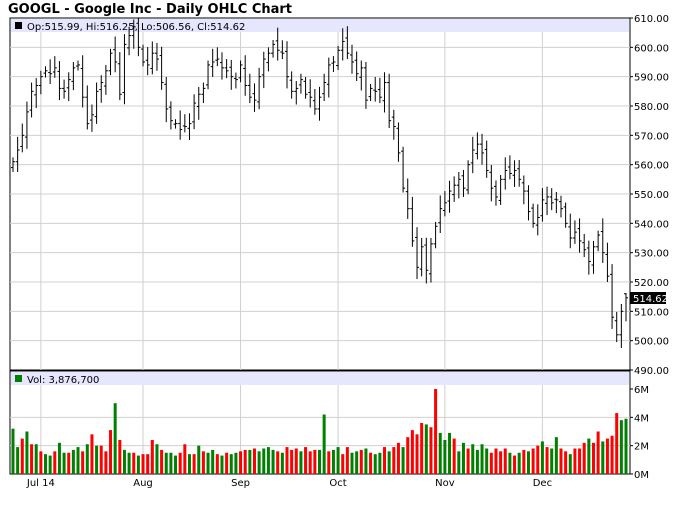 The image size is (700, 512). I want to click on price-legend-bar, so click(320, 25).